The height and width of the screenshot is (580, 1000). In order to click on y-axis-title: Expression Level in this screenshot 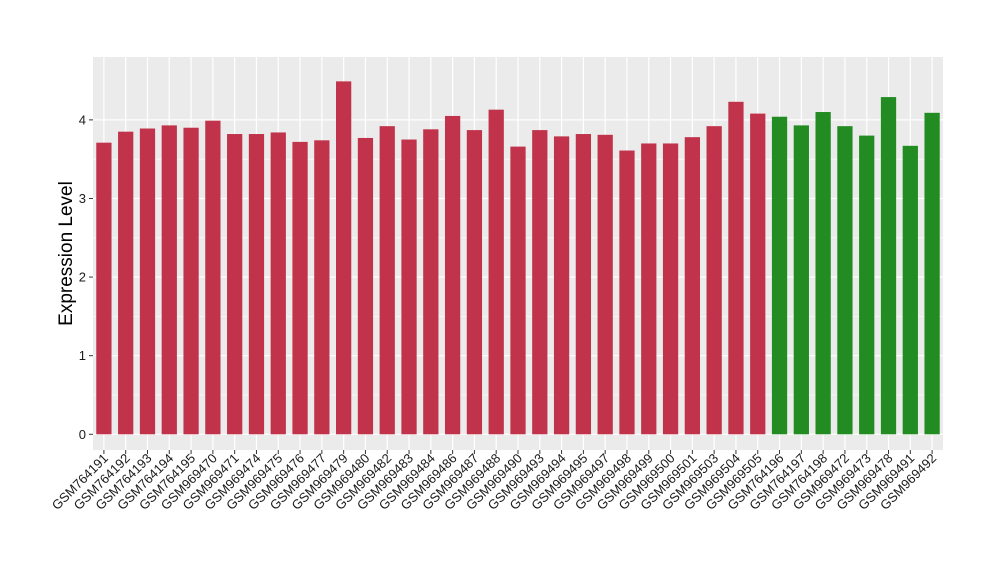, I will do `click(66, 253)`.